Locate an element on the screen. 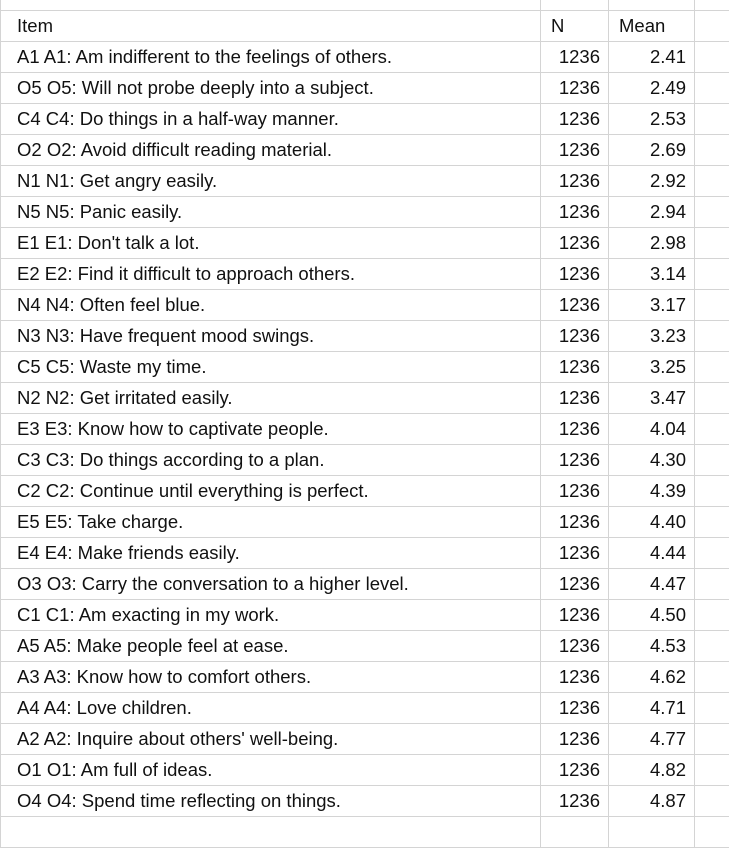  header-cell-mean: Mean is located at coordinates (652, 25).